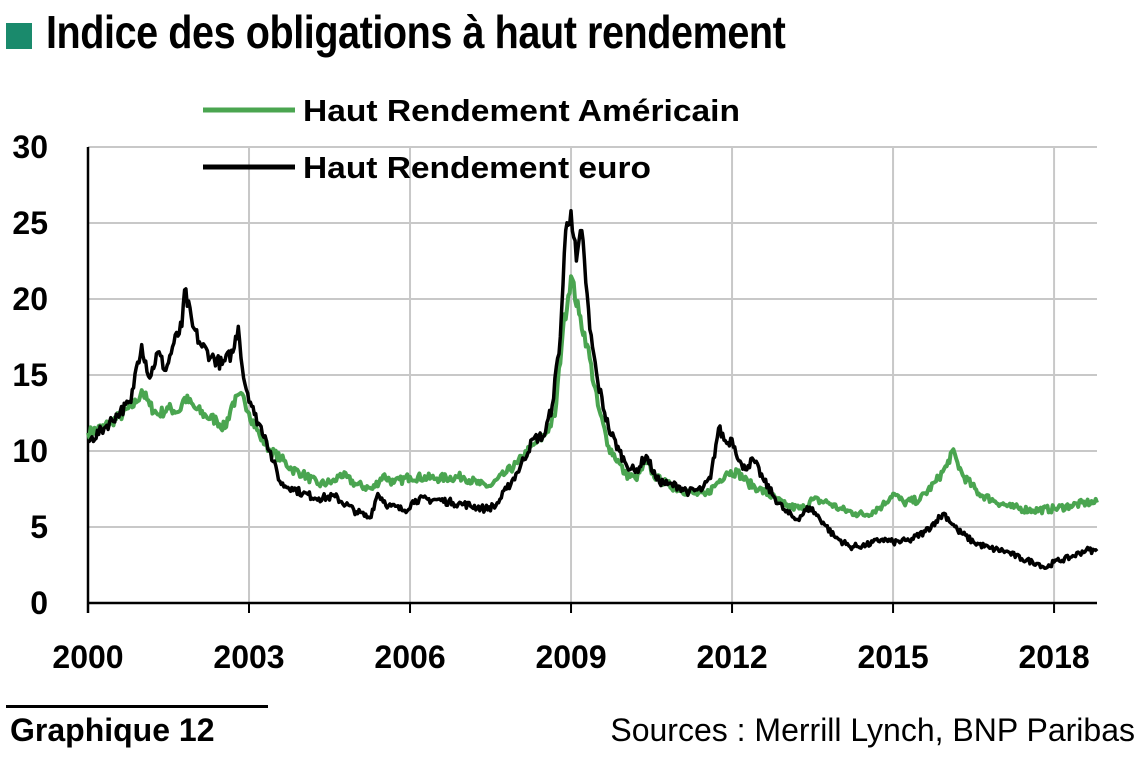  Describe the element at coordinates (137, 706) in the screenshot. I see `footer-rule` at that location.